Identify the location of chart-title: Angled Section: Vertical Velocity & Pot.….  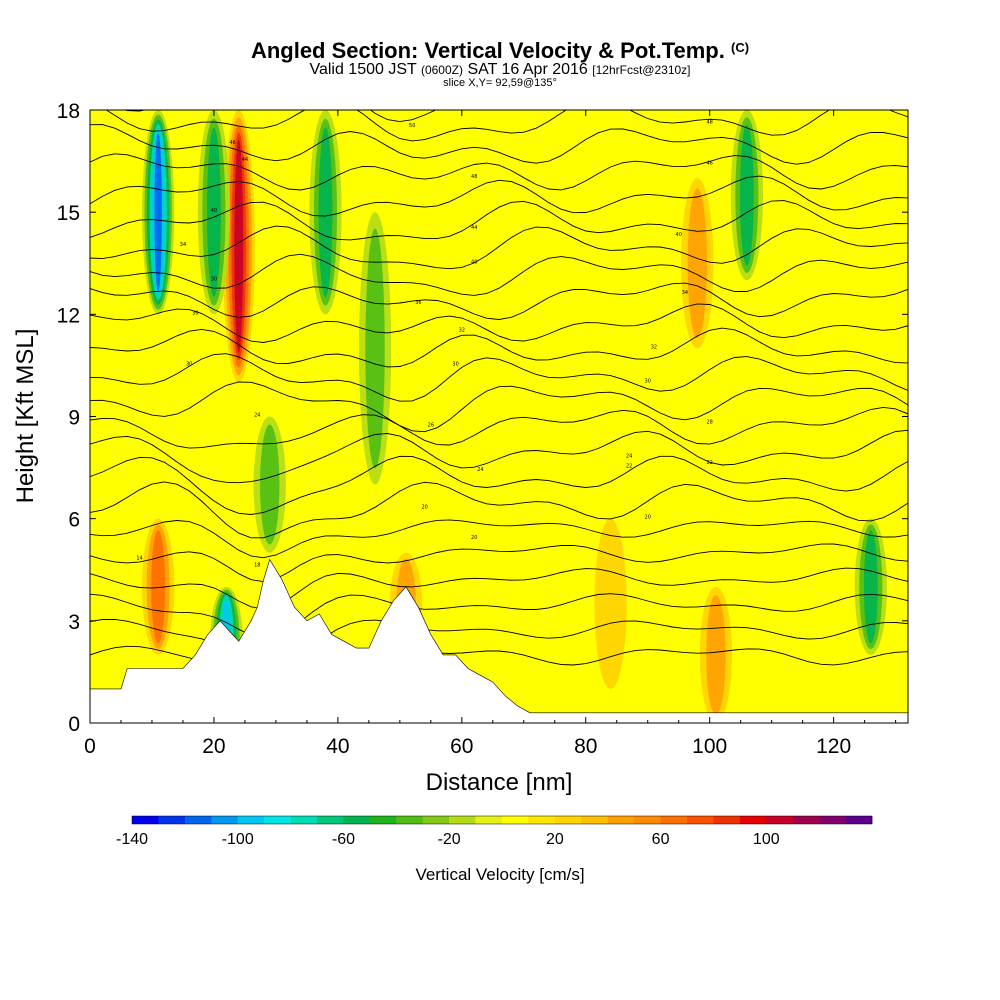
(500, 50).